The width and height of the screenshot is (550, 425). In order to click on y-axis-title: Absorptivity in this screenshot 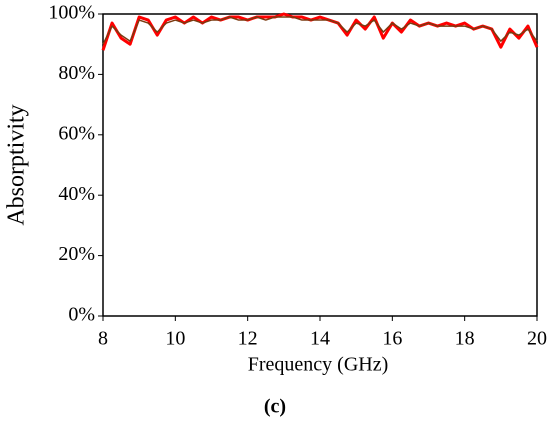, I will do `click(17, 164)`.